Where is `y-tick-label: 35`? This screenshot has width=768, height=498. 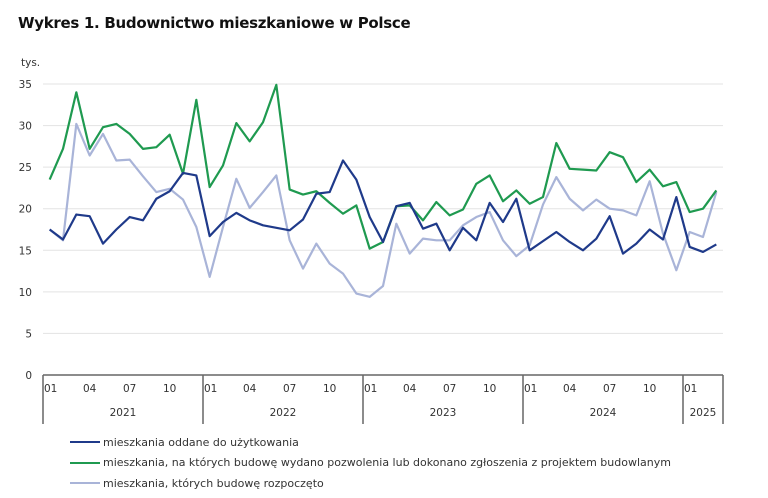
y-tick-label: 35 is located at coordinates (25, 85).